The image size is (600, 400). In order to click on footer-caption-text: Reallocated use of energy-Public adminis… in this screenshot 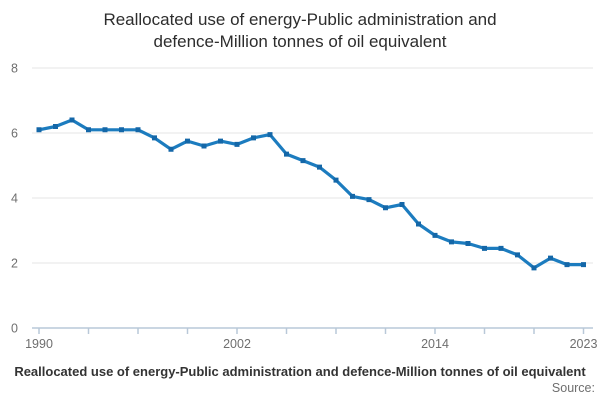, I will do `click(300, 371)`.